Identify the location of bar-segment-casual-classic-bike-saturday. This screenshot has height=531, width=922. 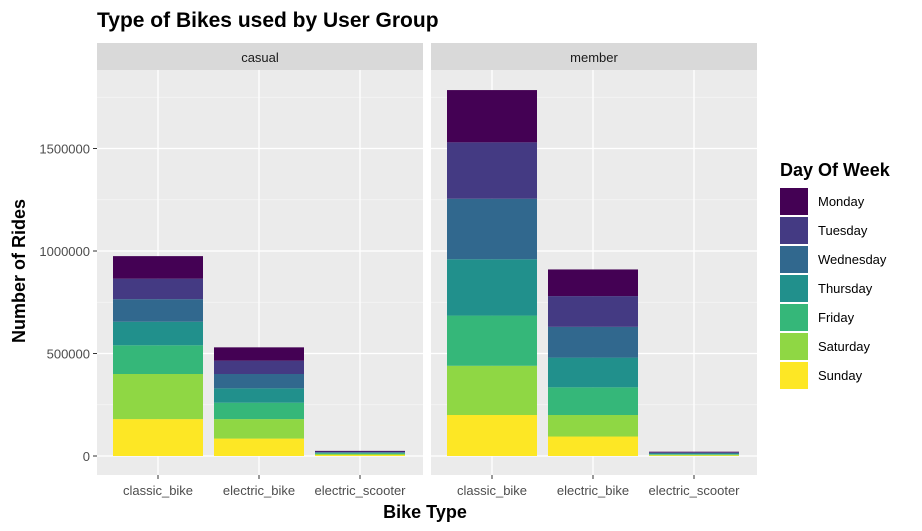
(158, 397).